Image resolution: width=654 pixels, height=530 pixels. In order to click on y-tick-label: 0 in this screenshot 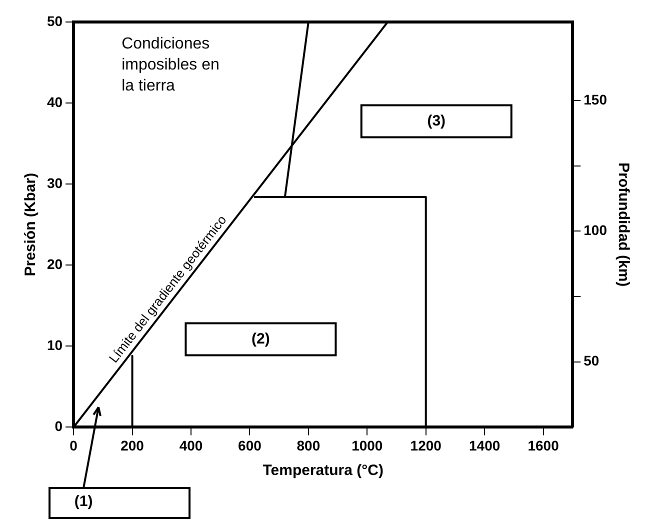, I will do `click(58, 426)`.